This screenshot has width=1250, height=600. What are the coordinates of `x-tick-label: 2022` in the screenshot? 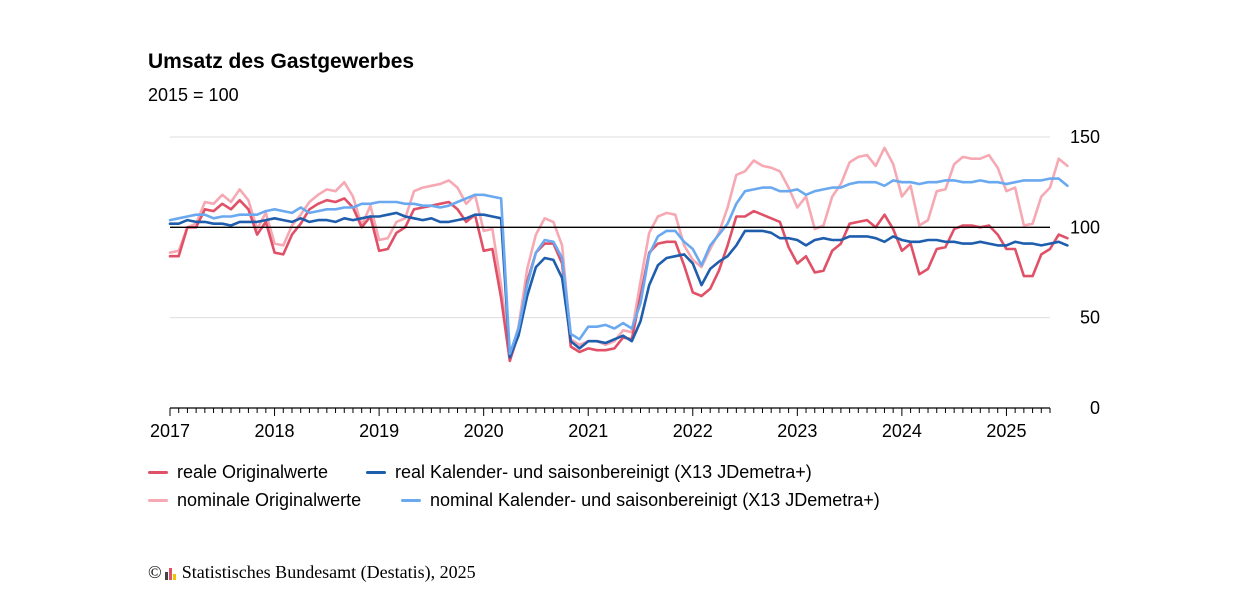 It's located at (693, 431).